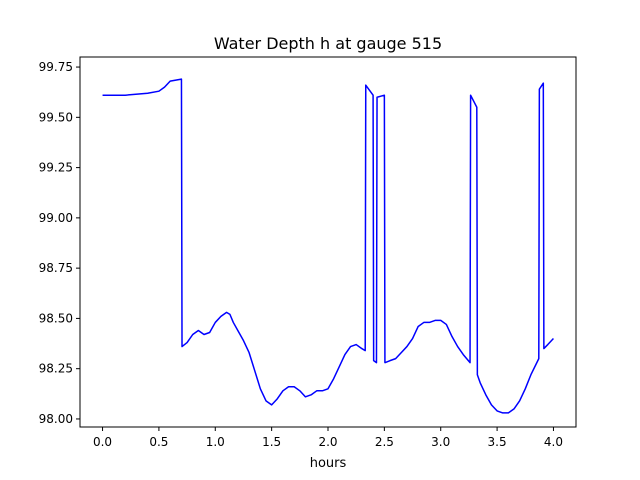 Image resolution: width=640 pixels, height=480 pixels. Describe the element at coordinates (56, 218) in the screenshot. I see `y-tick-label: 99.00` at that location.